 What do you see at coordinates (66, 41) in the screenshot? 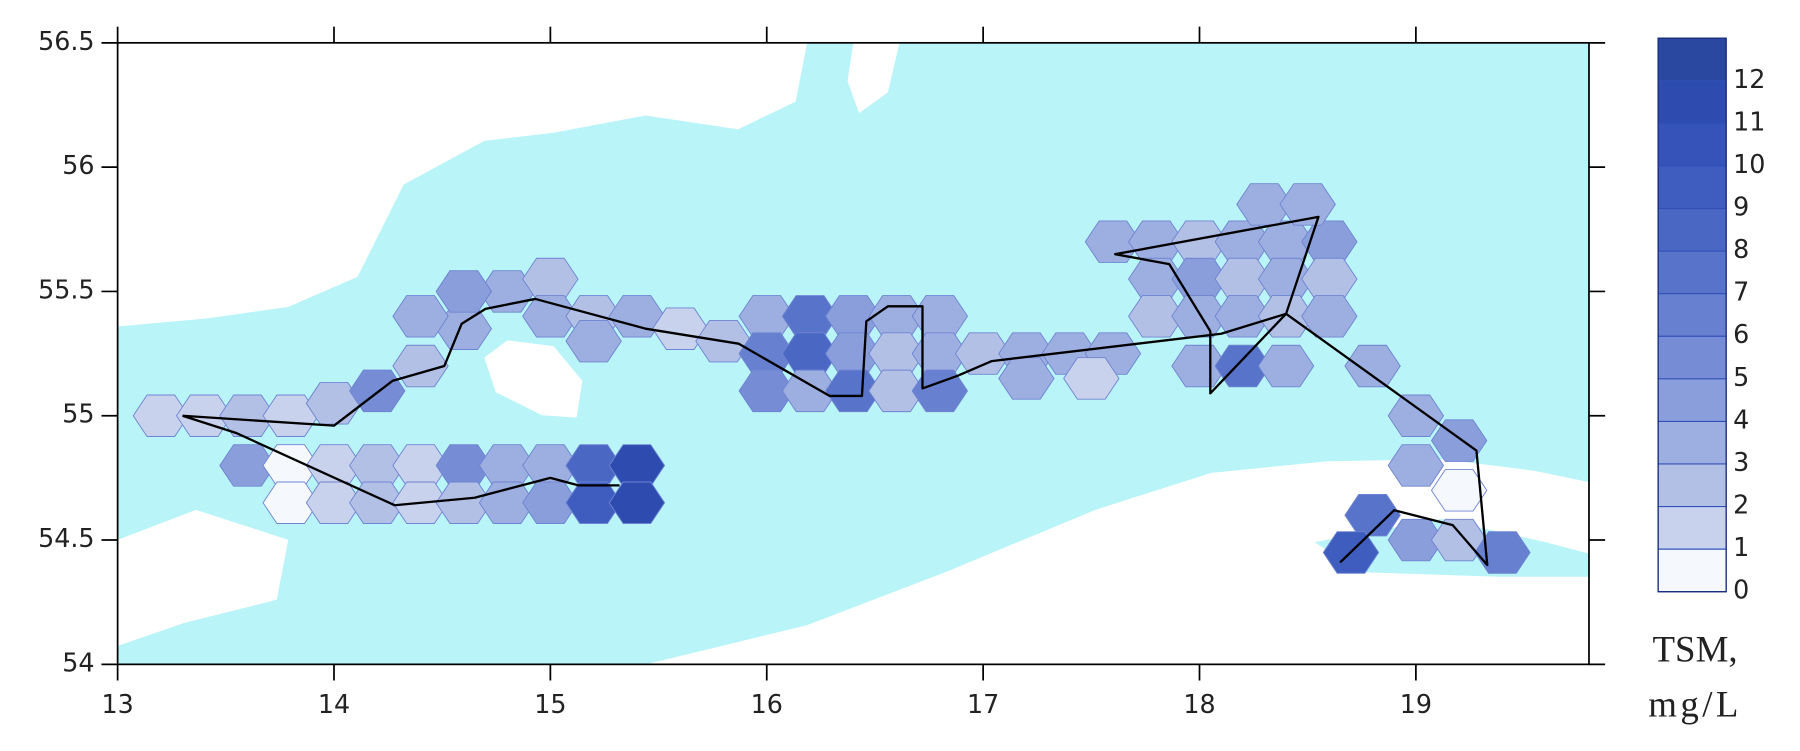
I see `y-tick-label: 56.5` at bounding box center [66, 41].